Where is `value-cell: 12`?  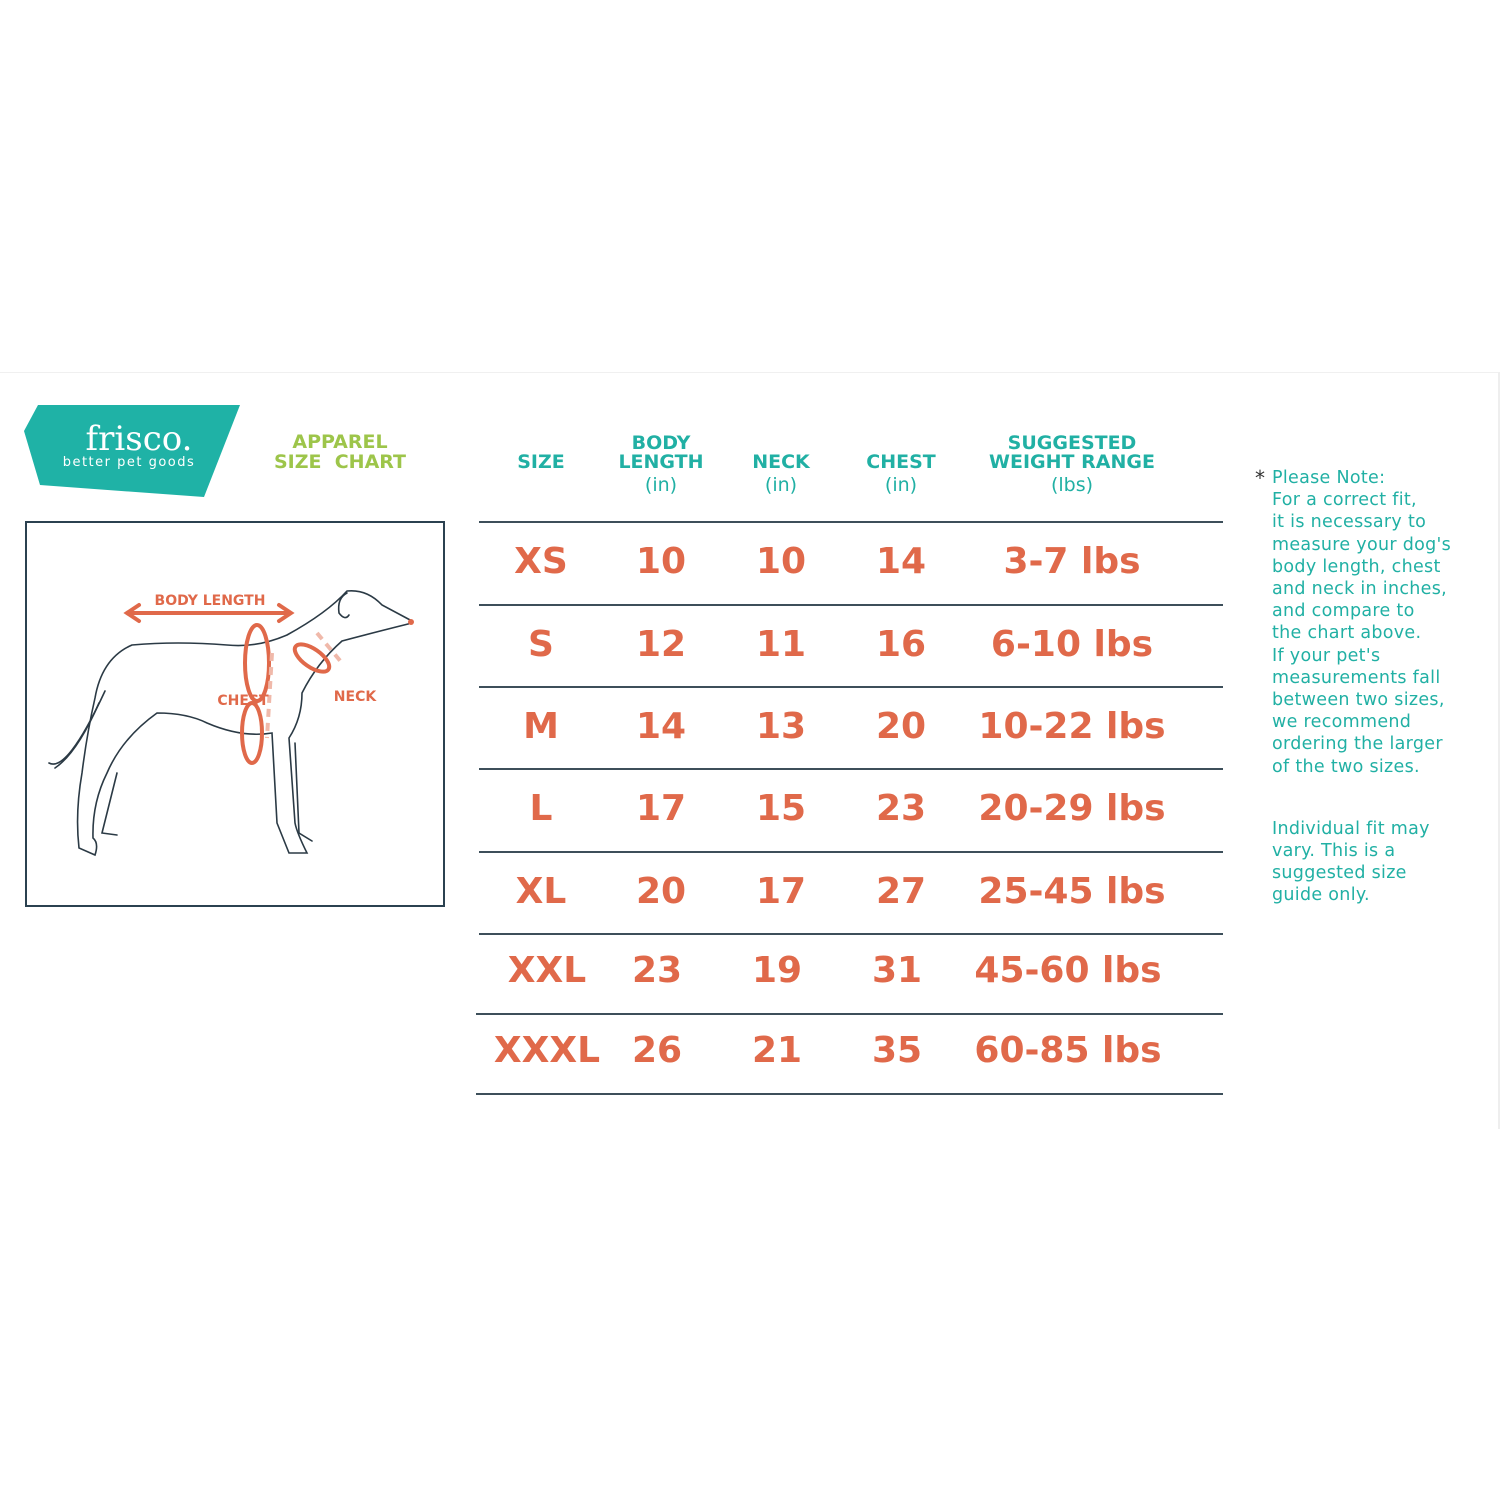 value-cell: 12 is located at coordinates (661, 644).